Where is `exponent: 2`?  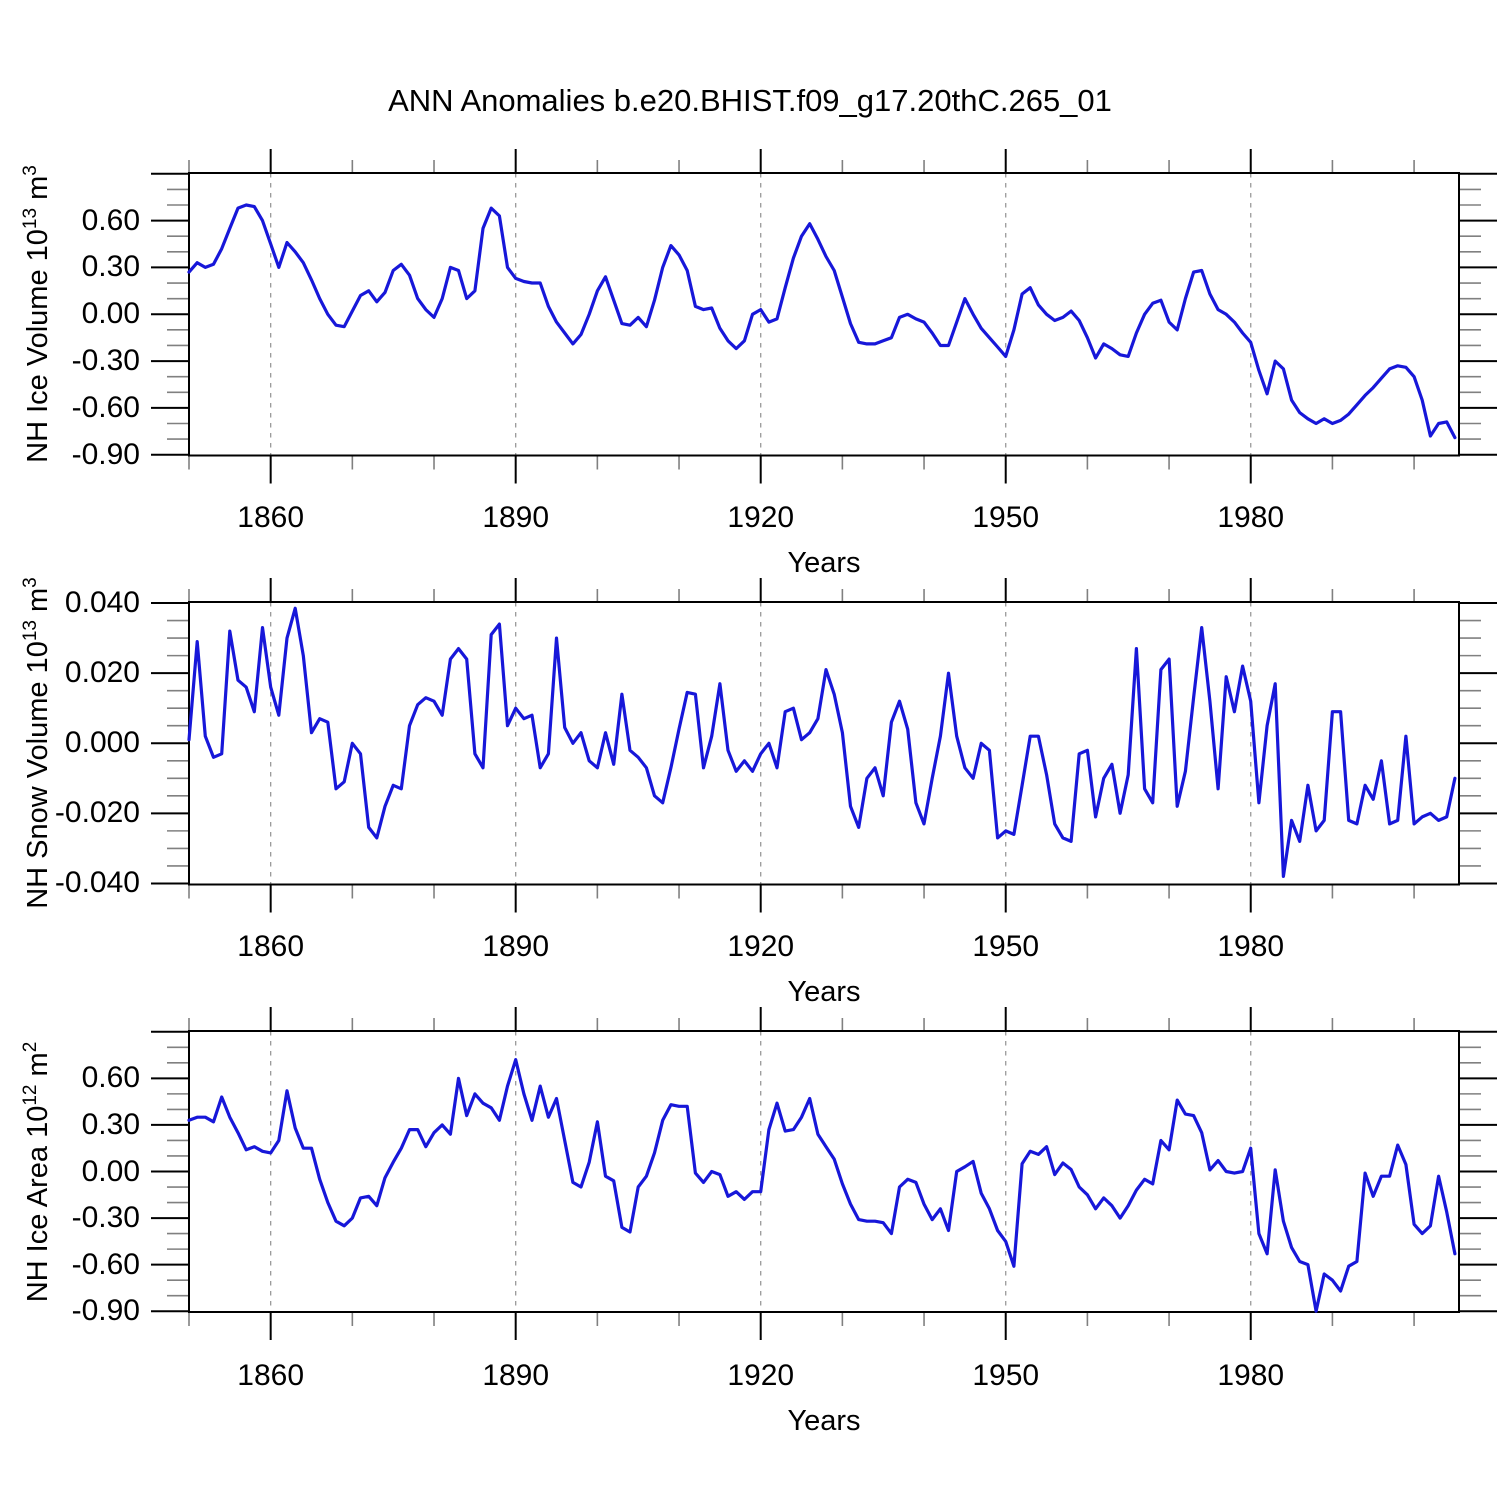
exponent: 2 is located at coordinates (30, 1047).